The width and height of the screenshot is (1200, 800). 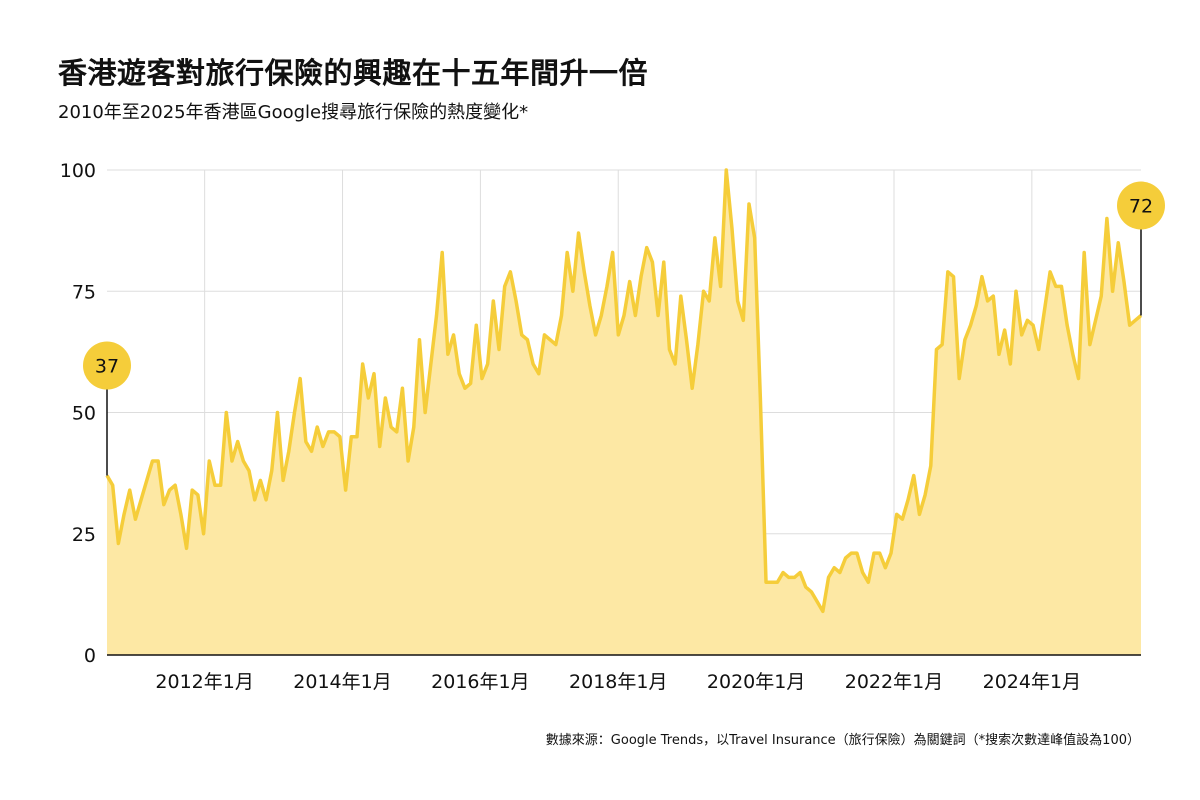 What do you see at coordinates (90, 656) in the screenshot?
I see `y-tick-label: 0` at bounding box center [90, 656].